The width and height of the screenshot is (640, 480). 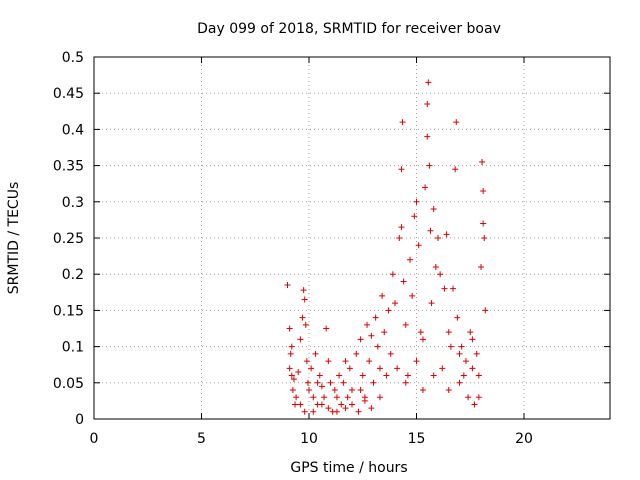 I want to click on x-tick-label: 20, so click(x=524, y=439).